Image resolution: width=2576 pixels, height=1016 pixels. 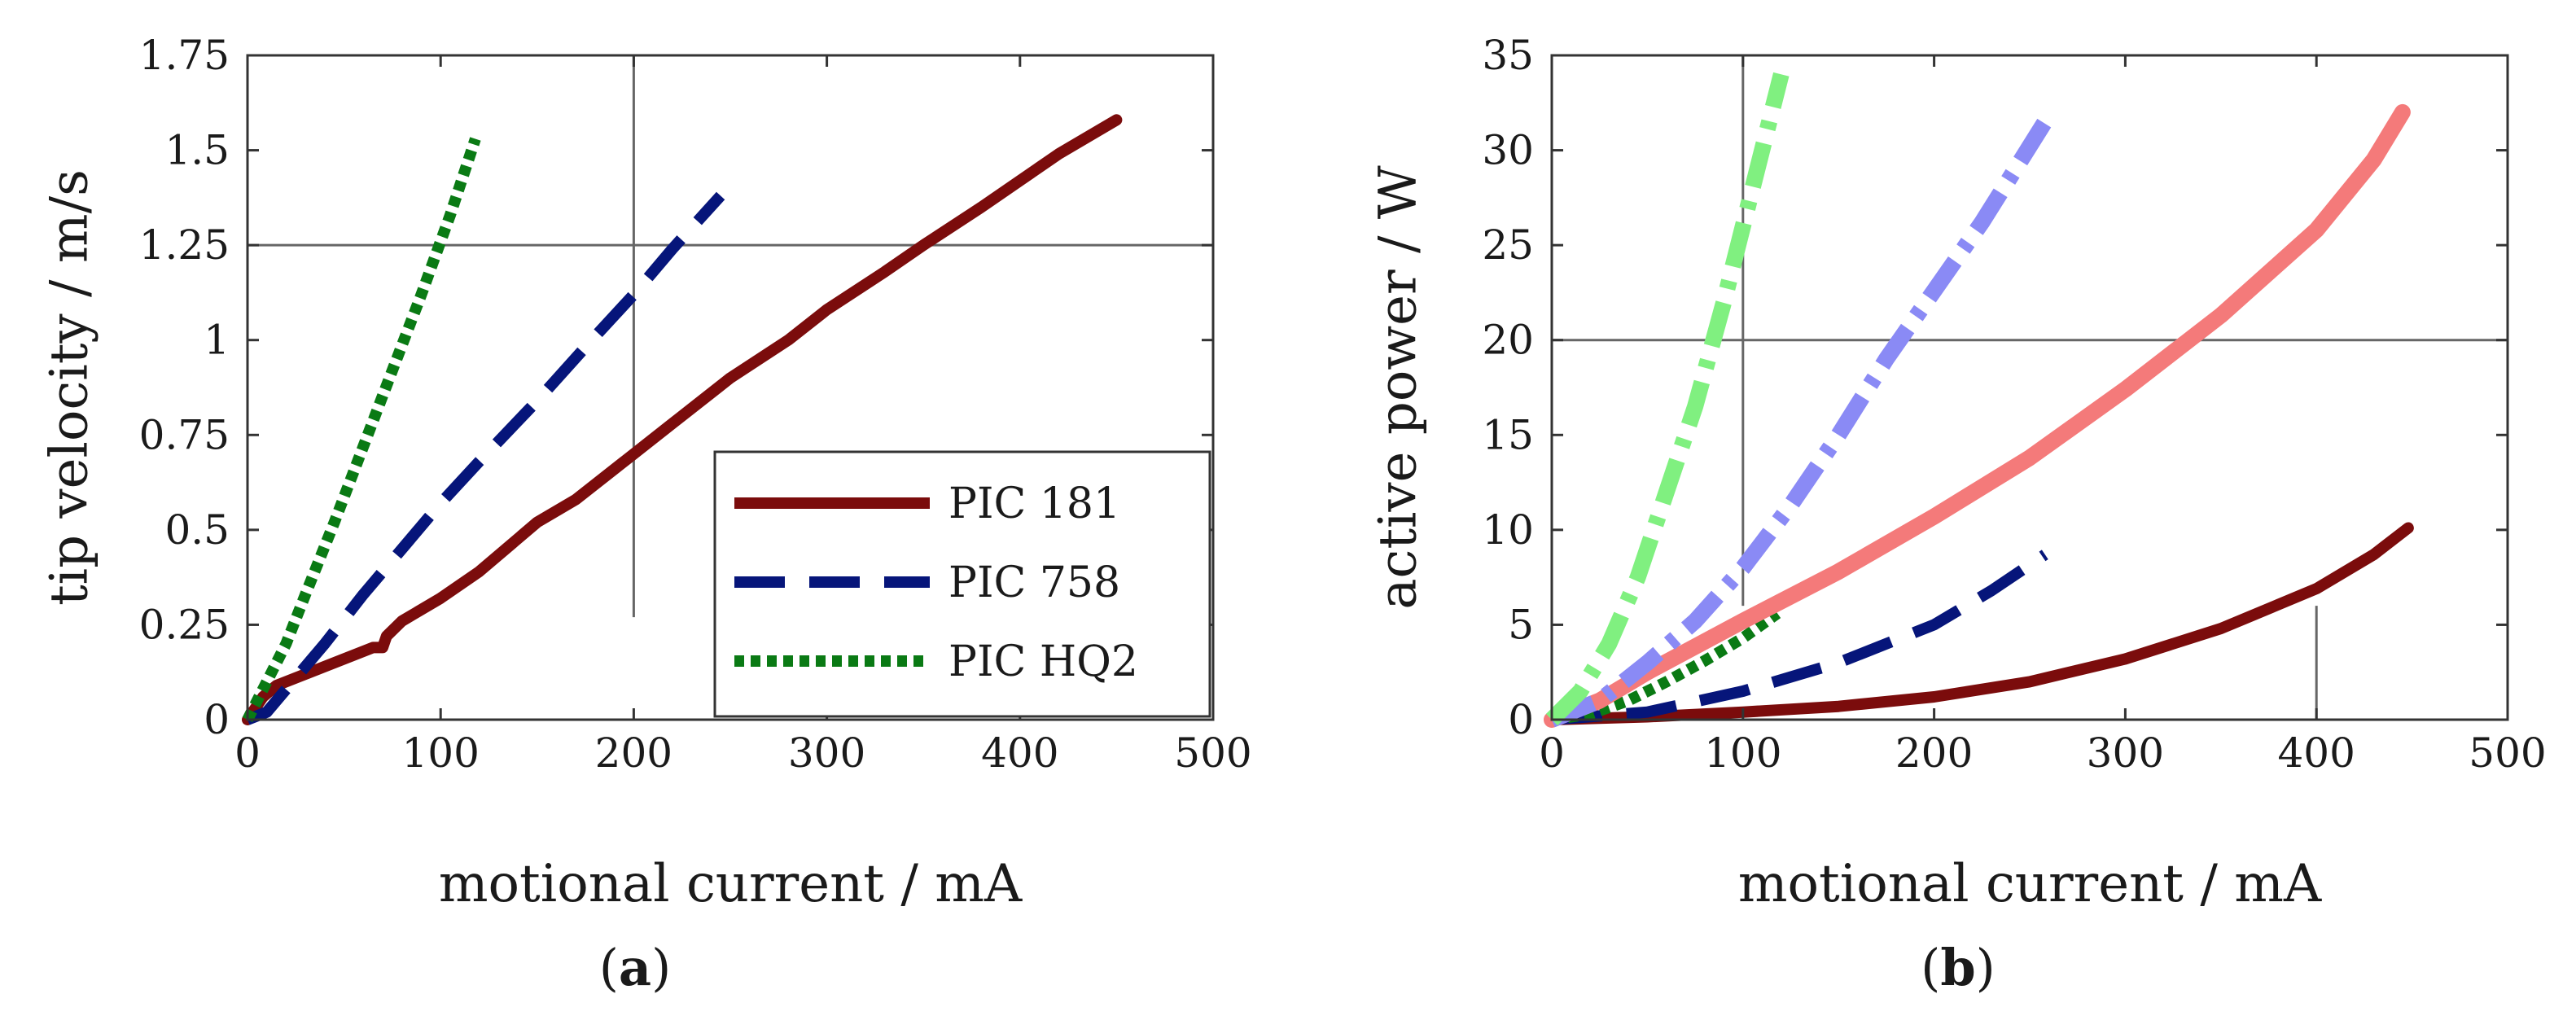 I want to click on y-axis-label: tip velocity / m/s, so click(x=70, y=387).